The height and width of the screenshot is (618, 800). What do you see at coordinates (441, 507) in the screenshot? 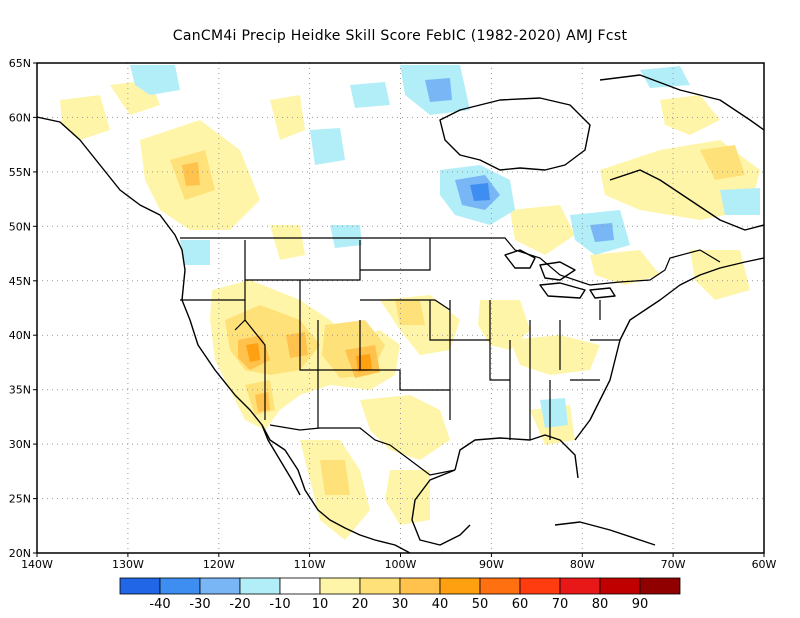
I see `gulf-coast` at bounding box center [441, 507].